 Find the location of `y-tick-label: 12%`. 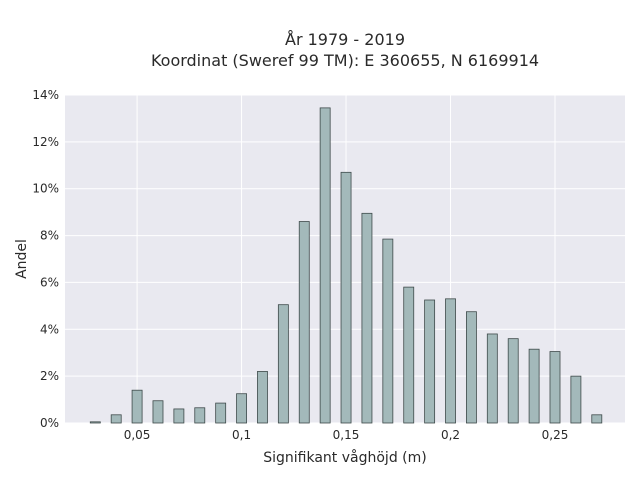

y-tick-label: 12% is located at coordinates (45, 142).